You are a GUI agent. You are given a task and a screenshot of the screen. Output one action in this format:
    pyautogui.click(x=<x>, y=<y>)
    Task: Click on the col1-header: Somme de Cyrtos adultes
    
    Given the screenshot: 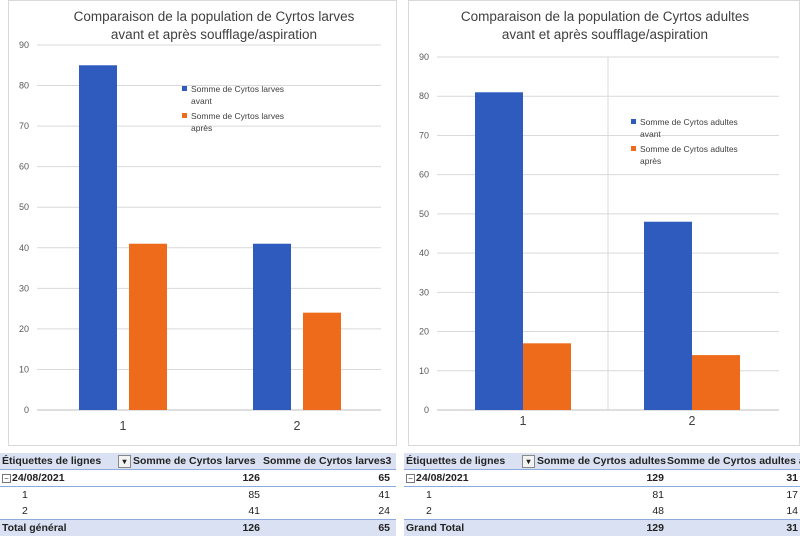 What is the action you would take?
    pyautogui.click(x=601, y=461)
    